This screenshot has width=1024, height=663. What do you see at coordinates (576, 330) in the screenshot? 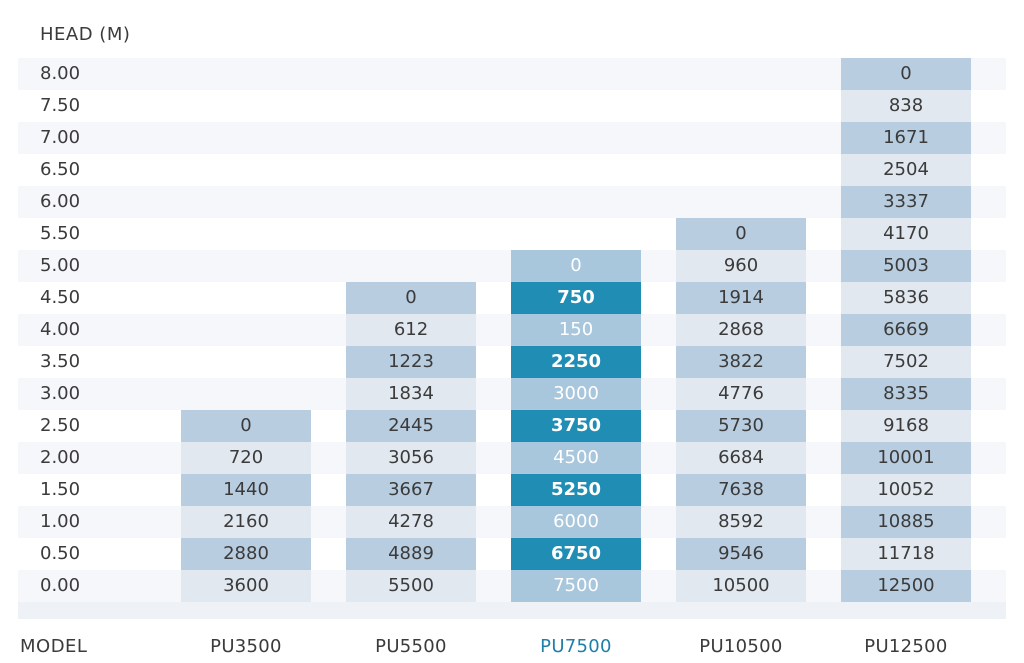
I see `flow-value-cell: 150` at bounding box center [576, 330].